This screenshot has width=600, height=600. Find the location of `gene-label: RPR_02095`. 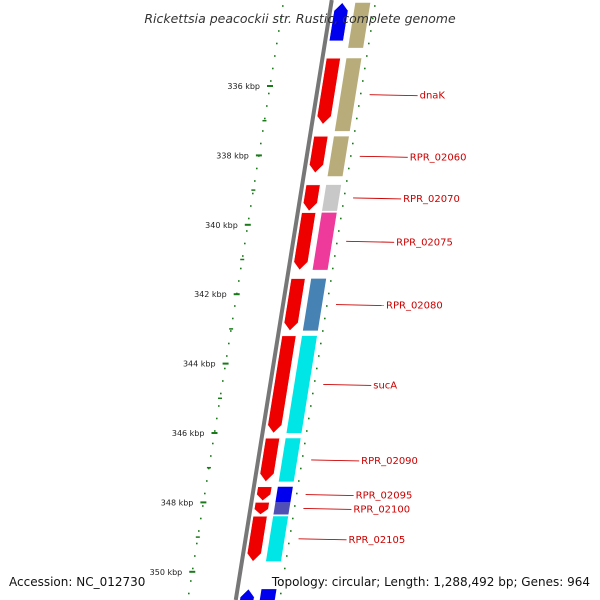

gene-label: RPR_02095 is located at coordinates (384, 496).